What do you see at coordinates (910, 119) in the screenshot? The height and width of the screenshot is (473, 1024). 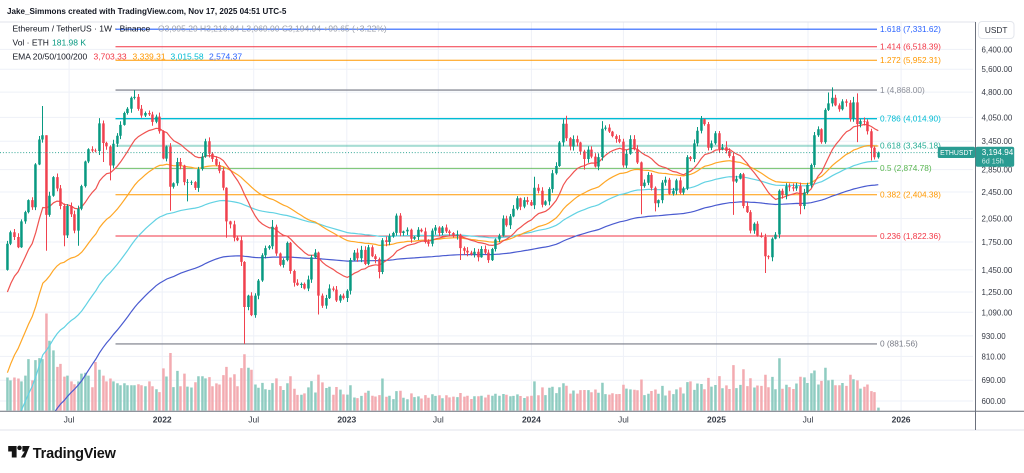 I see `svg-text: 0.786 (4,014.90)` at bounding box center [910, 119].